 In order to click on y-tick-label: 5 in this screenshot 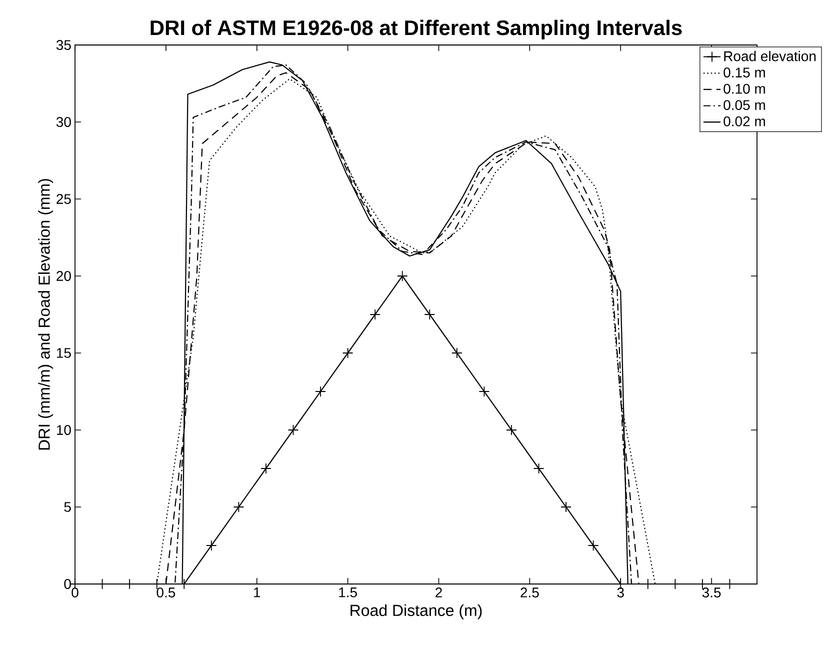, I will do `click(67, 507)`.